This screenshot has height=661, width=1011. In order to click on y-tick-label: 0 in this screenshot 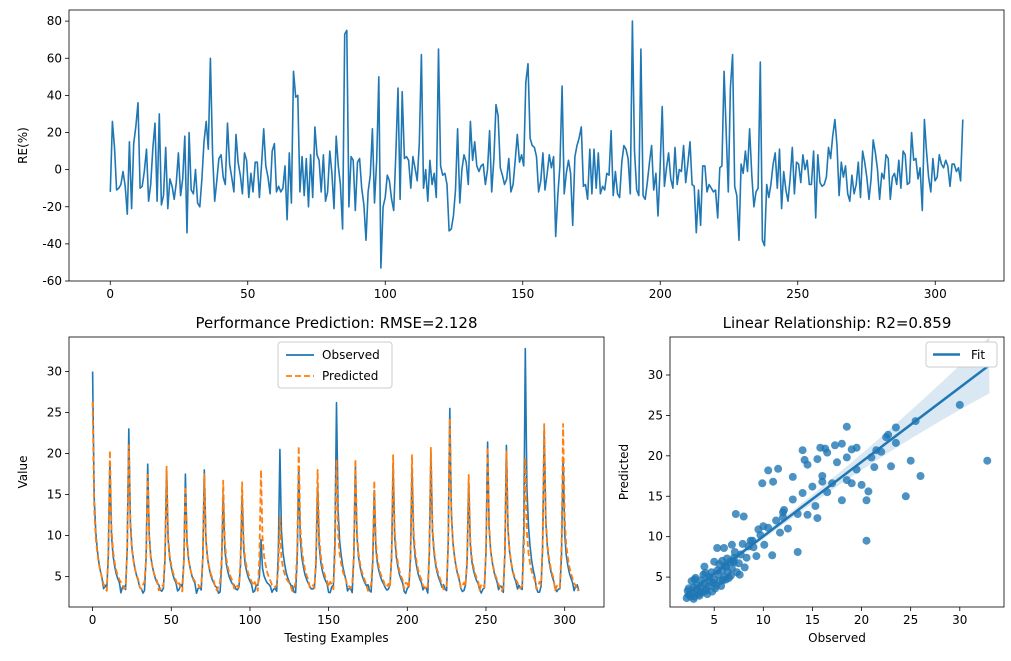, I will do `click(58, 170)`.